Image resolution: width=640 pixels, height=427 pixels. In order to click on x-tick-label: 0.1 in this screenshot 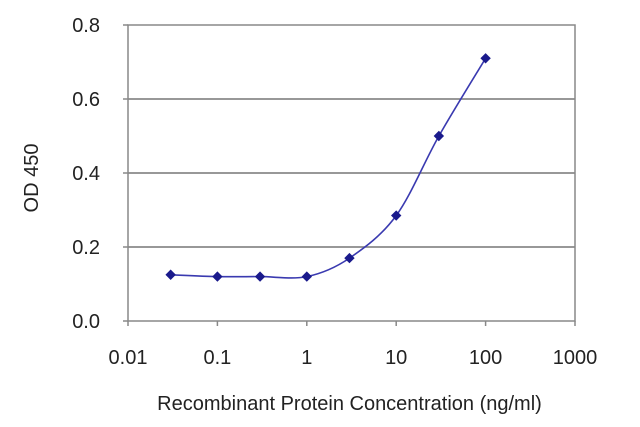, I will do `click(217, 358)`.